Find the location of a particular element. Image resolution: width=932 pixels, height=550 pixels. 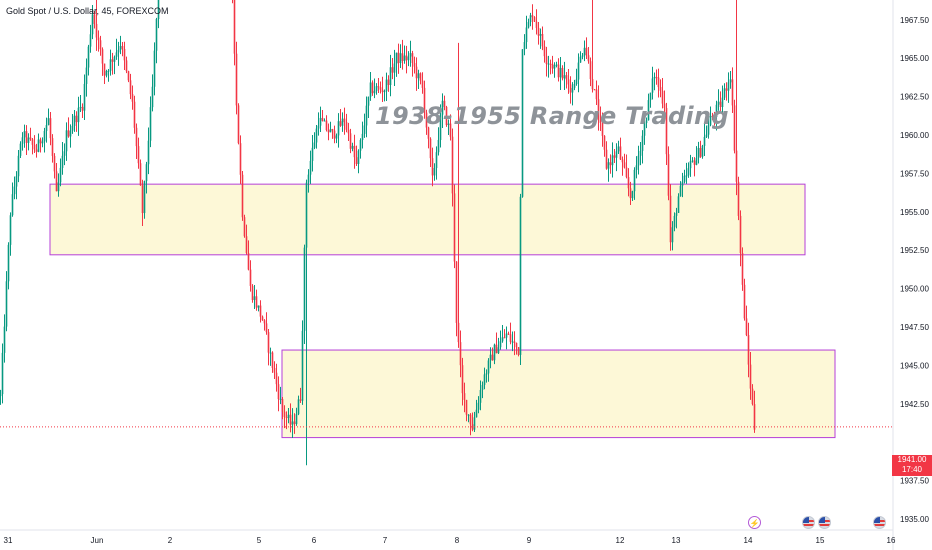

x-tick-label: 8 is located at coordinates (457, 540).